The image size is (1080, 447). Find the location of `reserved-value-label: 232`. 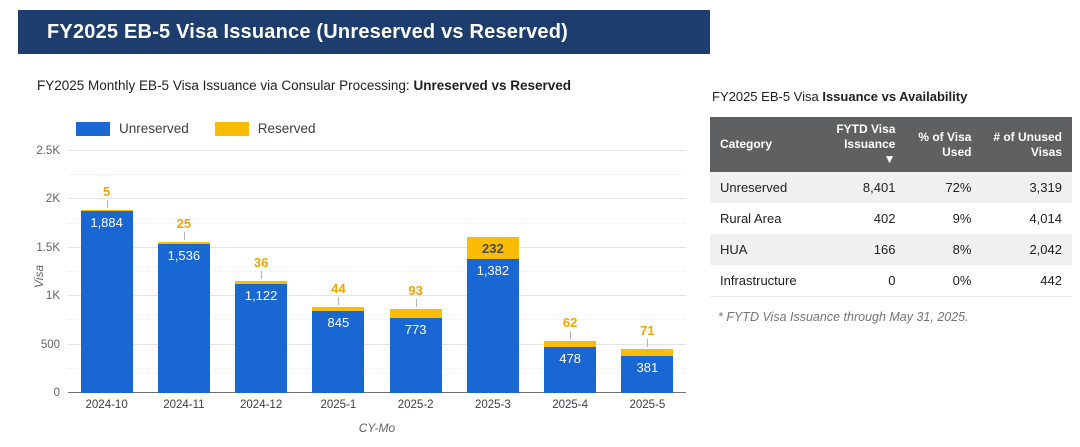

reserved-value-label: 232 is located at coordinates (493, 248).